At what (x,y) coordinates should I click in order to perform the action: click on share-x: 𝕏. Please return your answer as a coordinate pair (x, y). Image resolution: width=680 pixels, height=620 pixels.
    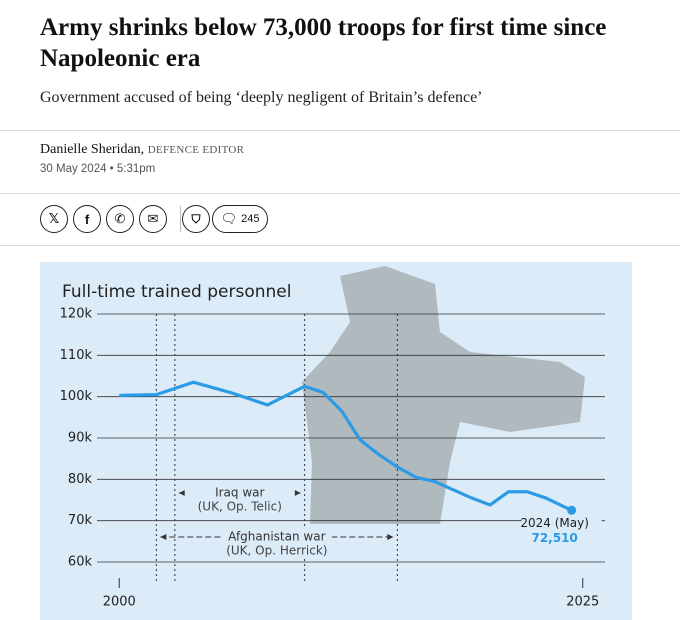
    Looking at the image, I should click on (54, 219).